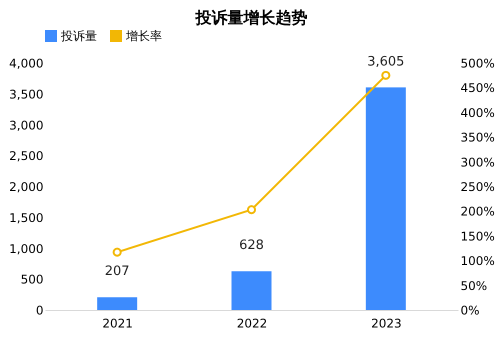  Describe the element at coordinates (26, 156) in the screenshot. I see `y-tick-label: 2,500` at that location.